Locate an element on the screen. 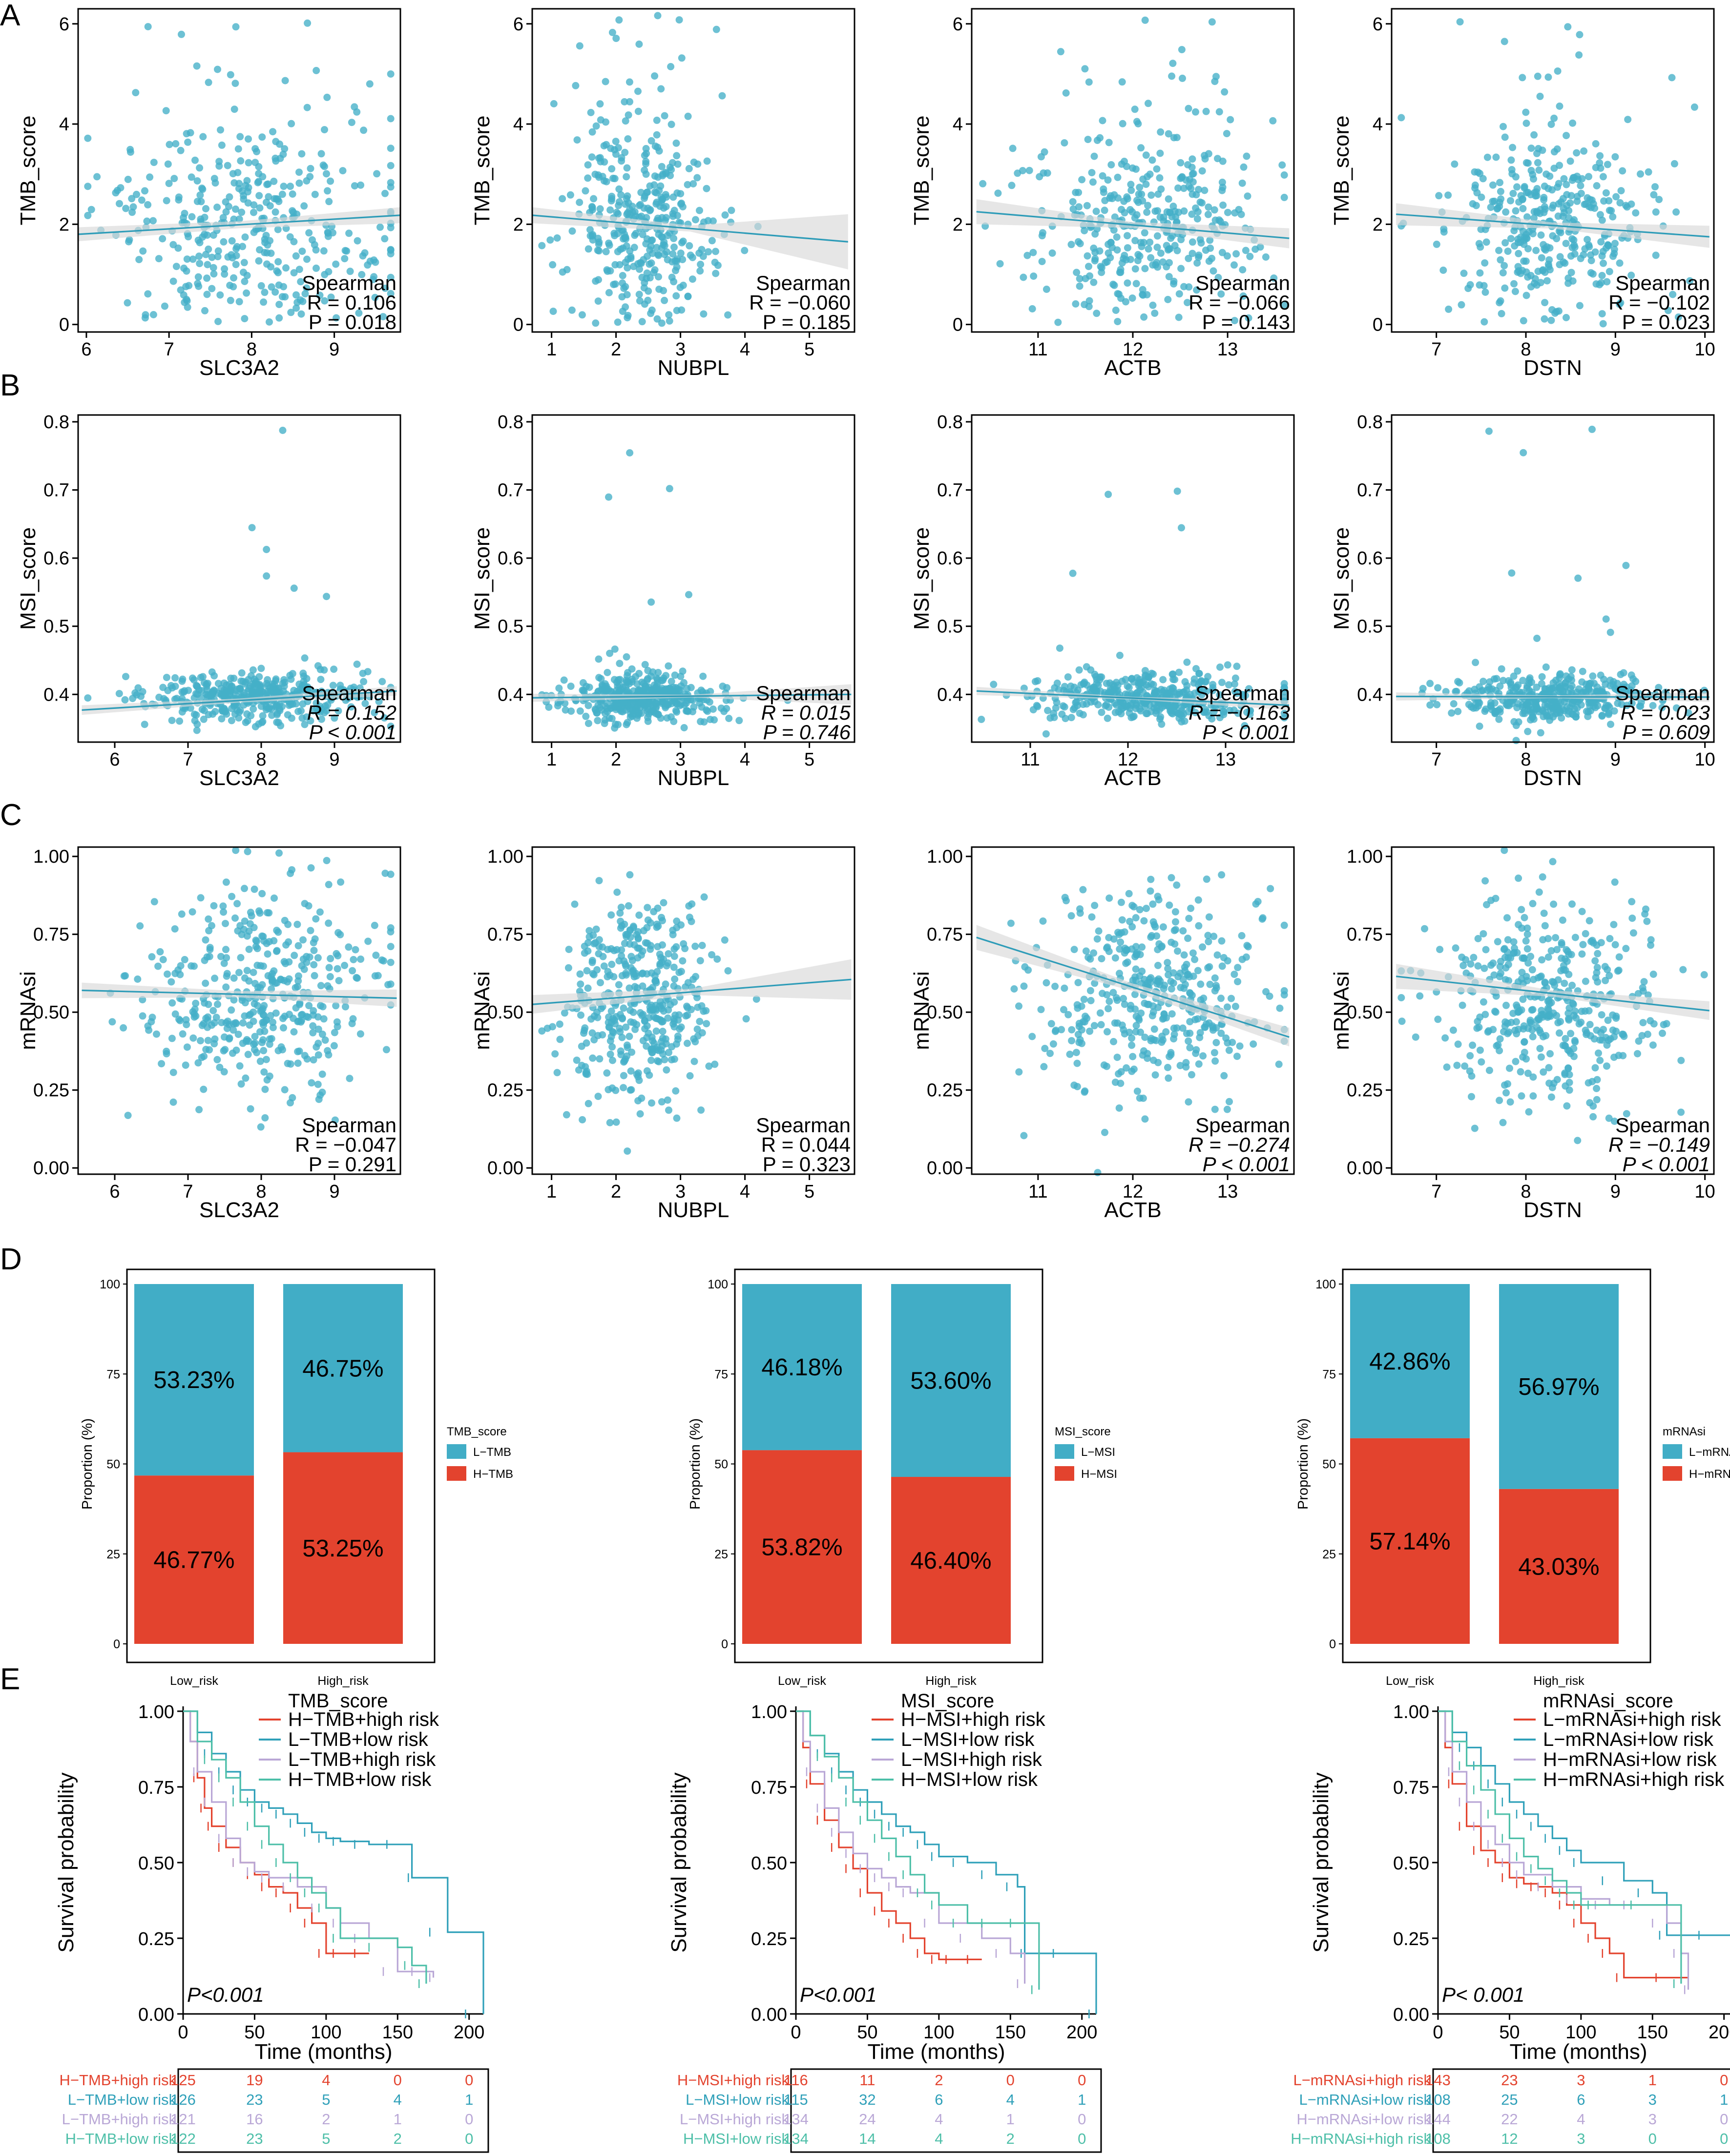  x-tick-label: 10 is located at coordinates (1705, 349).